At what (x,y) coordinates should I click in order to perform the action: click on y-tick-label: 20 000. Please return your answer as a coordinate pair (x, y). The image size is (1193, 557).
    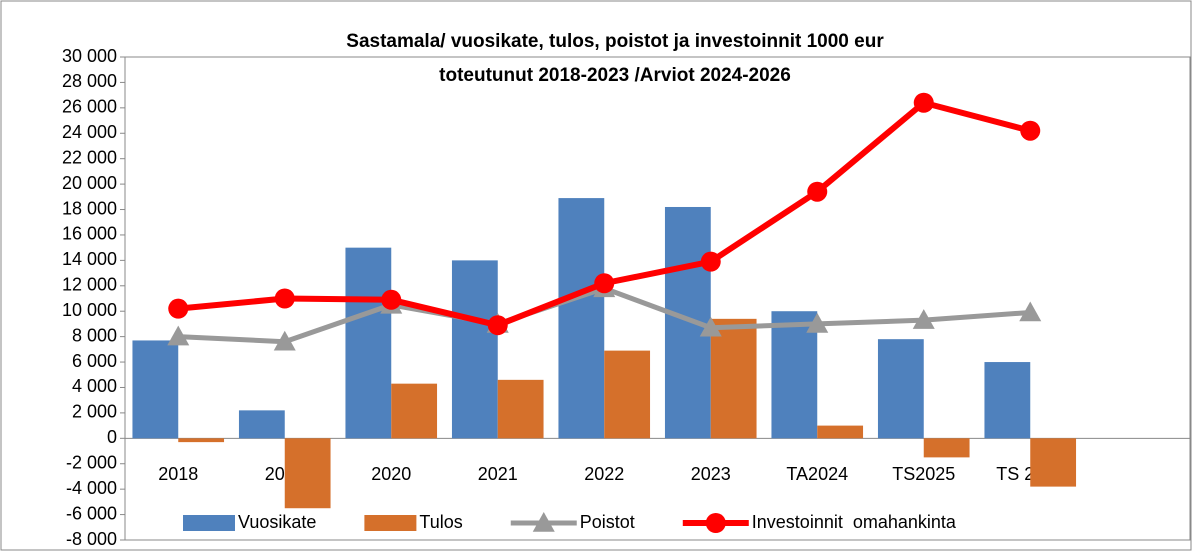
    Looking at the image, I should click on (89, 183).